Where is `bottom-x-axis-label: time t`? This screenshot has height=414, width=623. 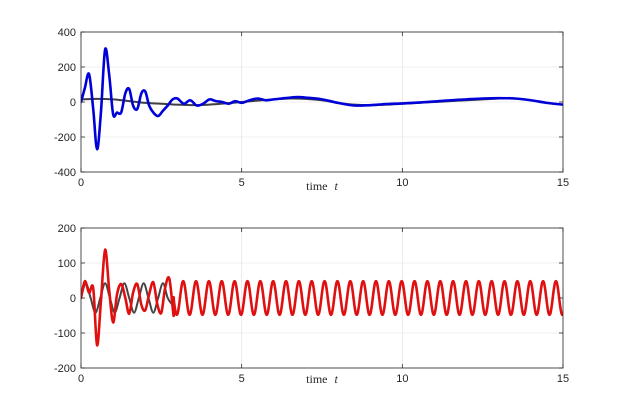
bottom-x-axis-label: time t is located at coordinates (322, 379).